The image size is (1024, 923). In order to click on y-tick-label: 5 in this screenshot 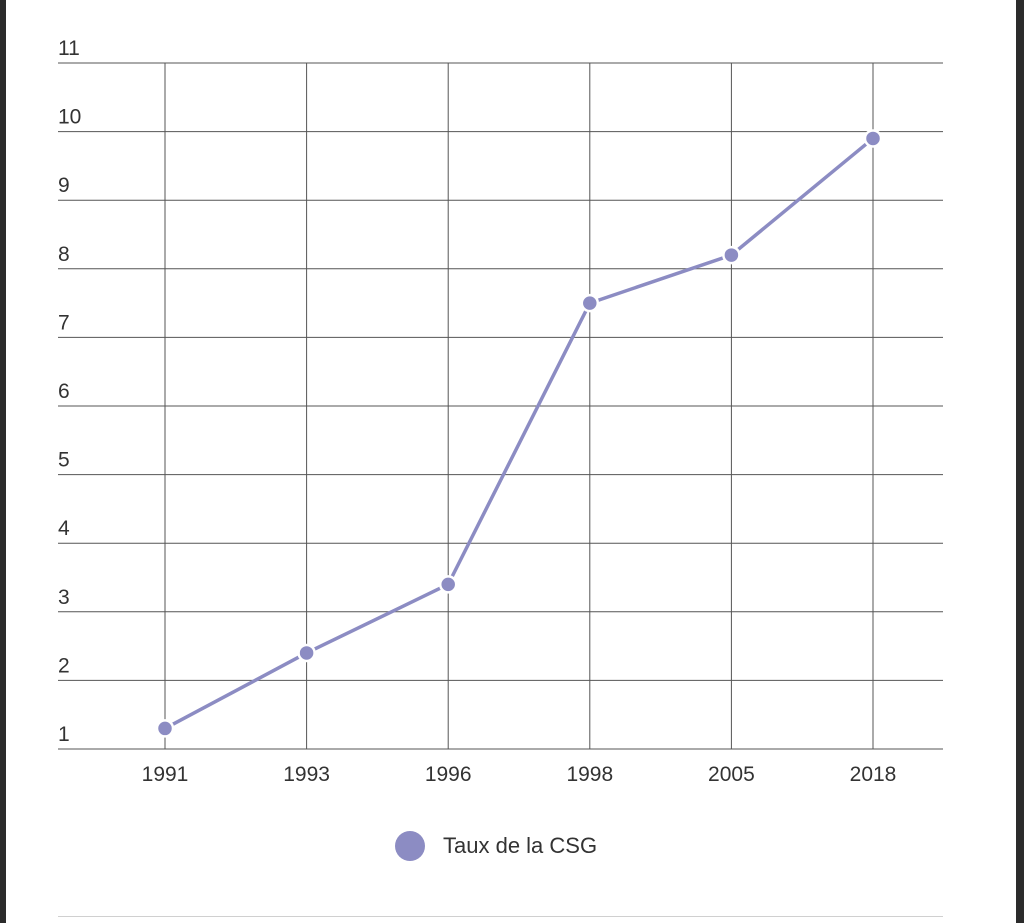, I will do `click(64, 460)`.